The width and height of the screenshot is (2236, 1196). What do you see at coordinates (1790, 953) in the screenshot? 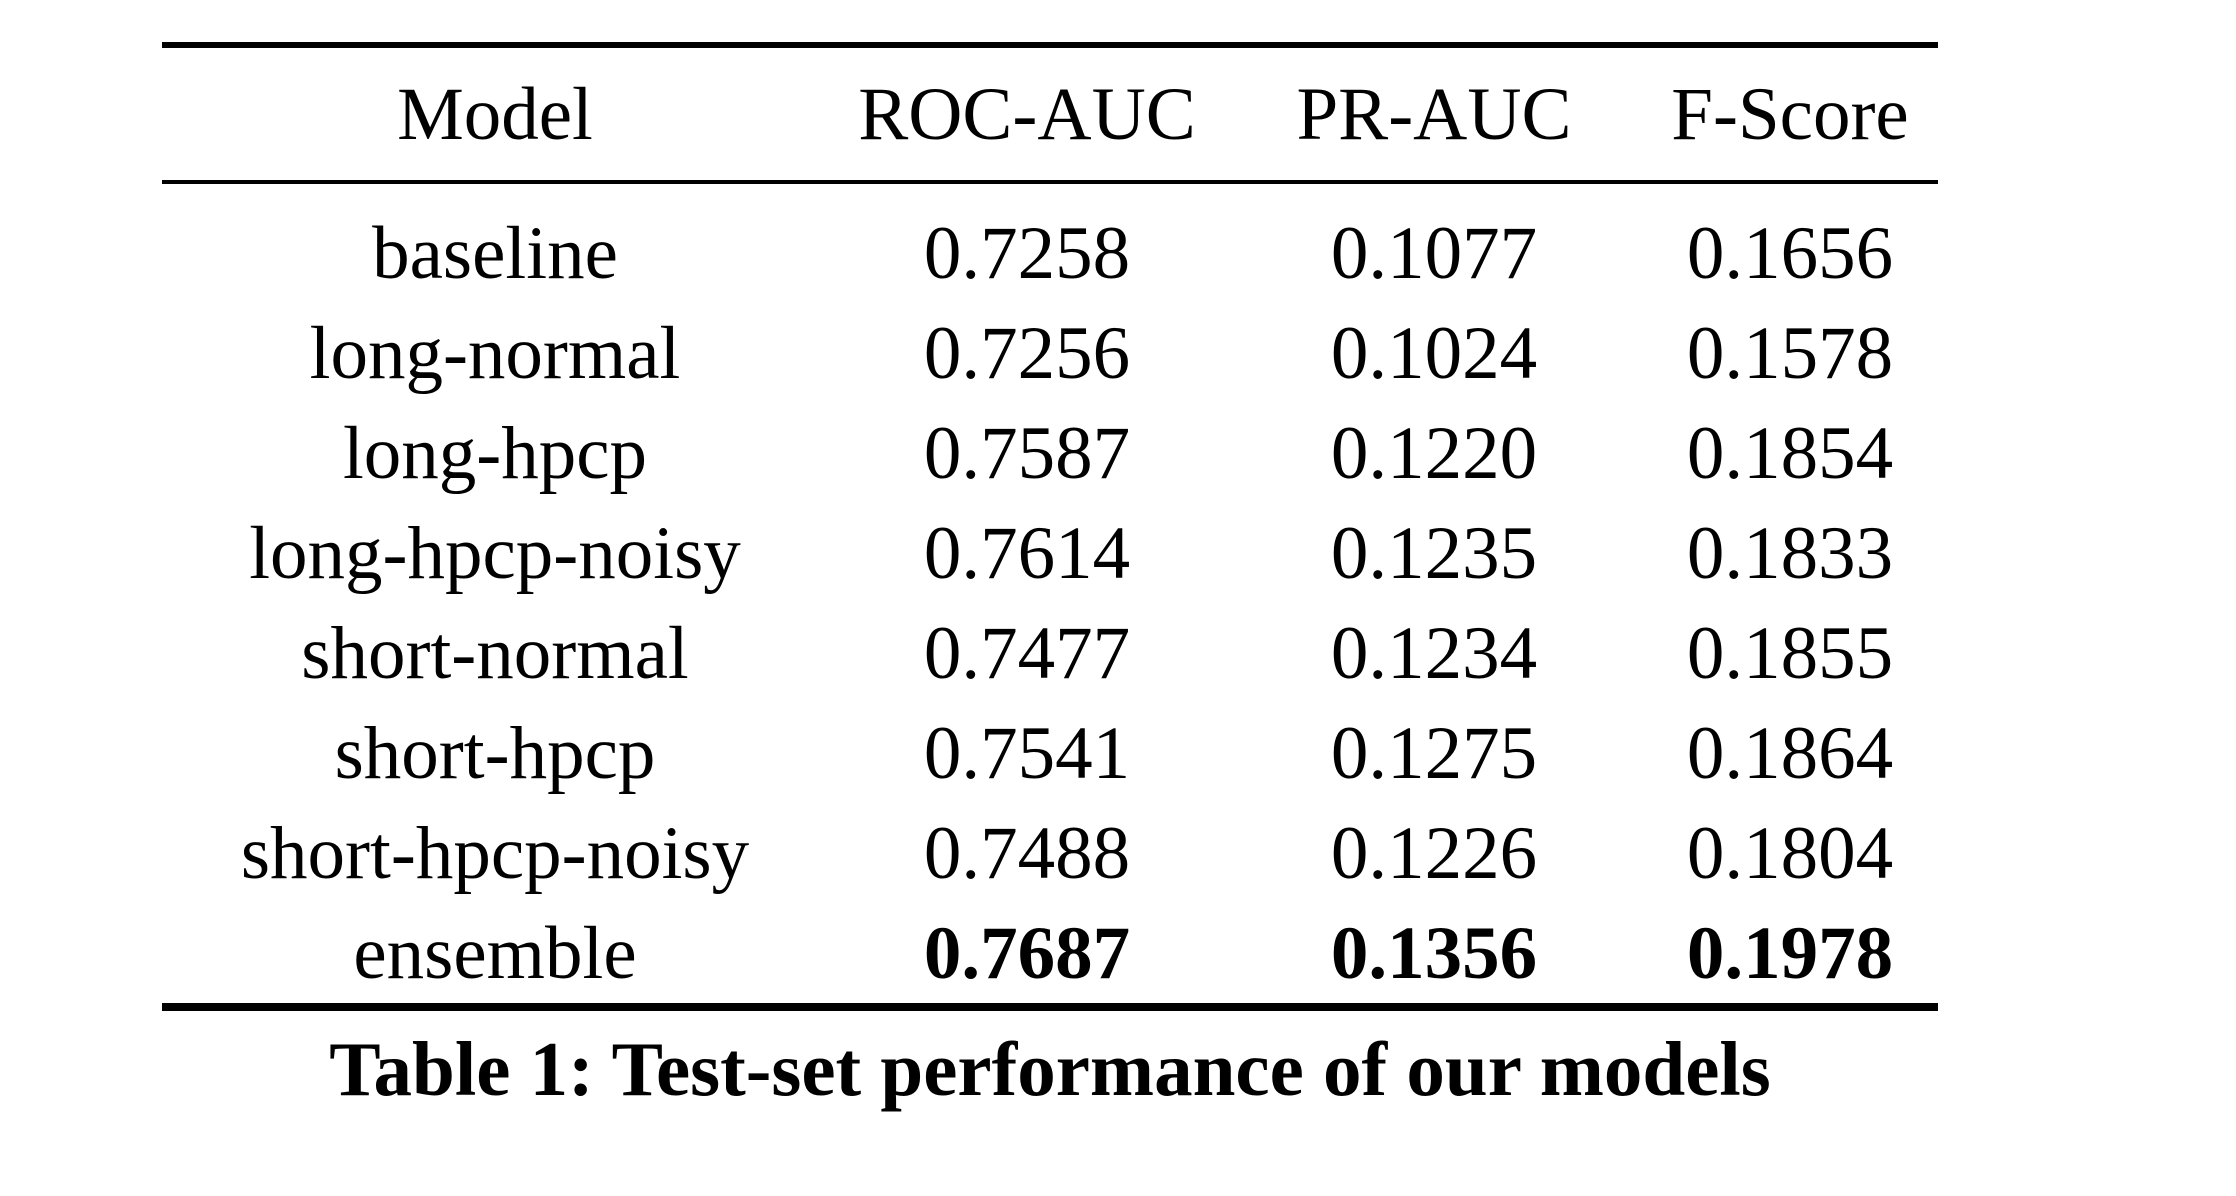
I see `cell-f-score: 0.1978` at bounding box center [1790, 953].